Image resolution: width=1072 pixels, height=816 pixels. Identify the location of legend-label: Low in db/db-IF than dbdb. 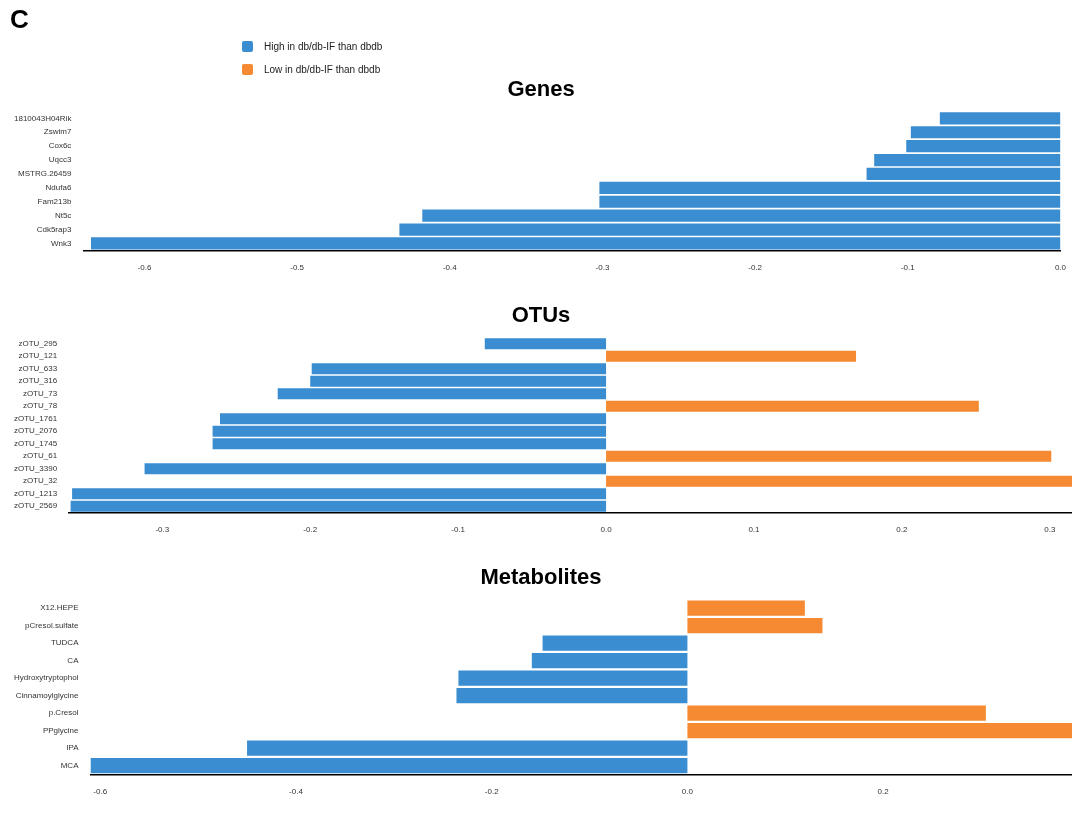
(322, 69).